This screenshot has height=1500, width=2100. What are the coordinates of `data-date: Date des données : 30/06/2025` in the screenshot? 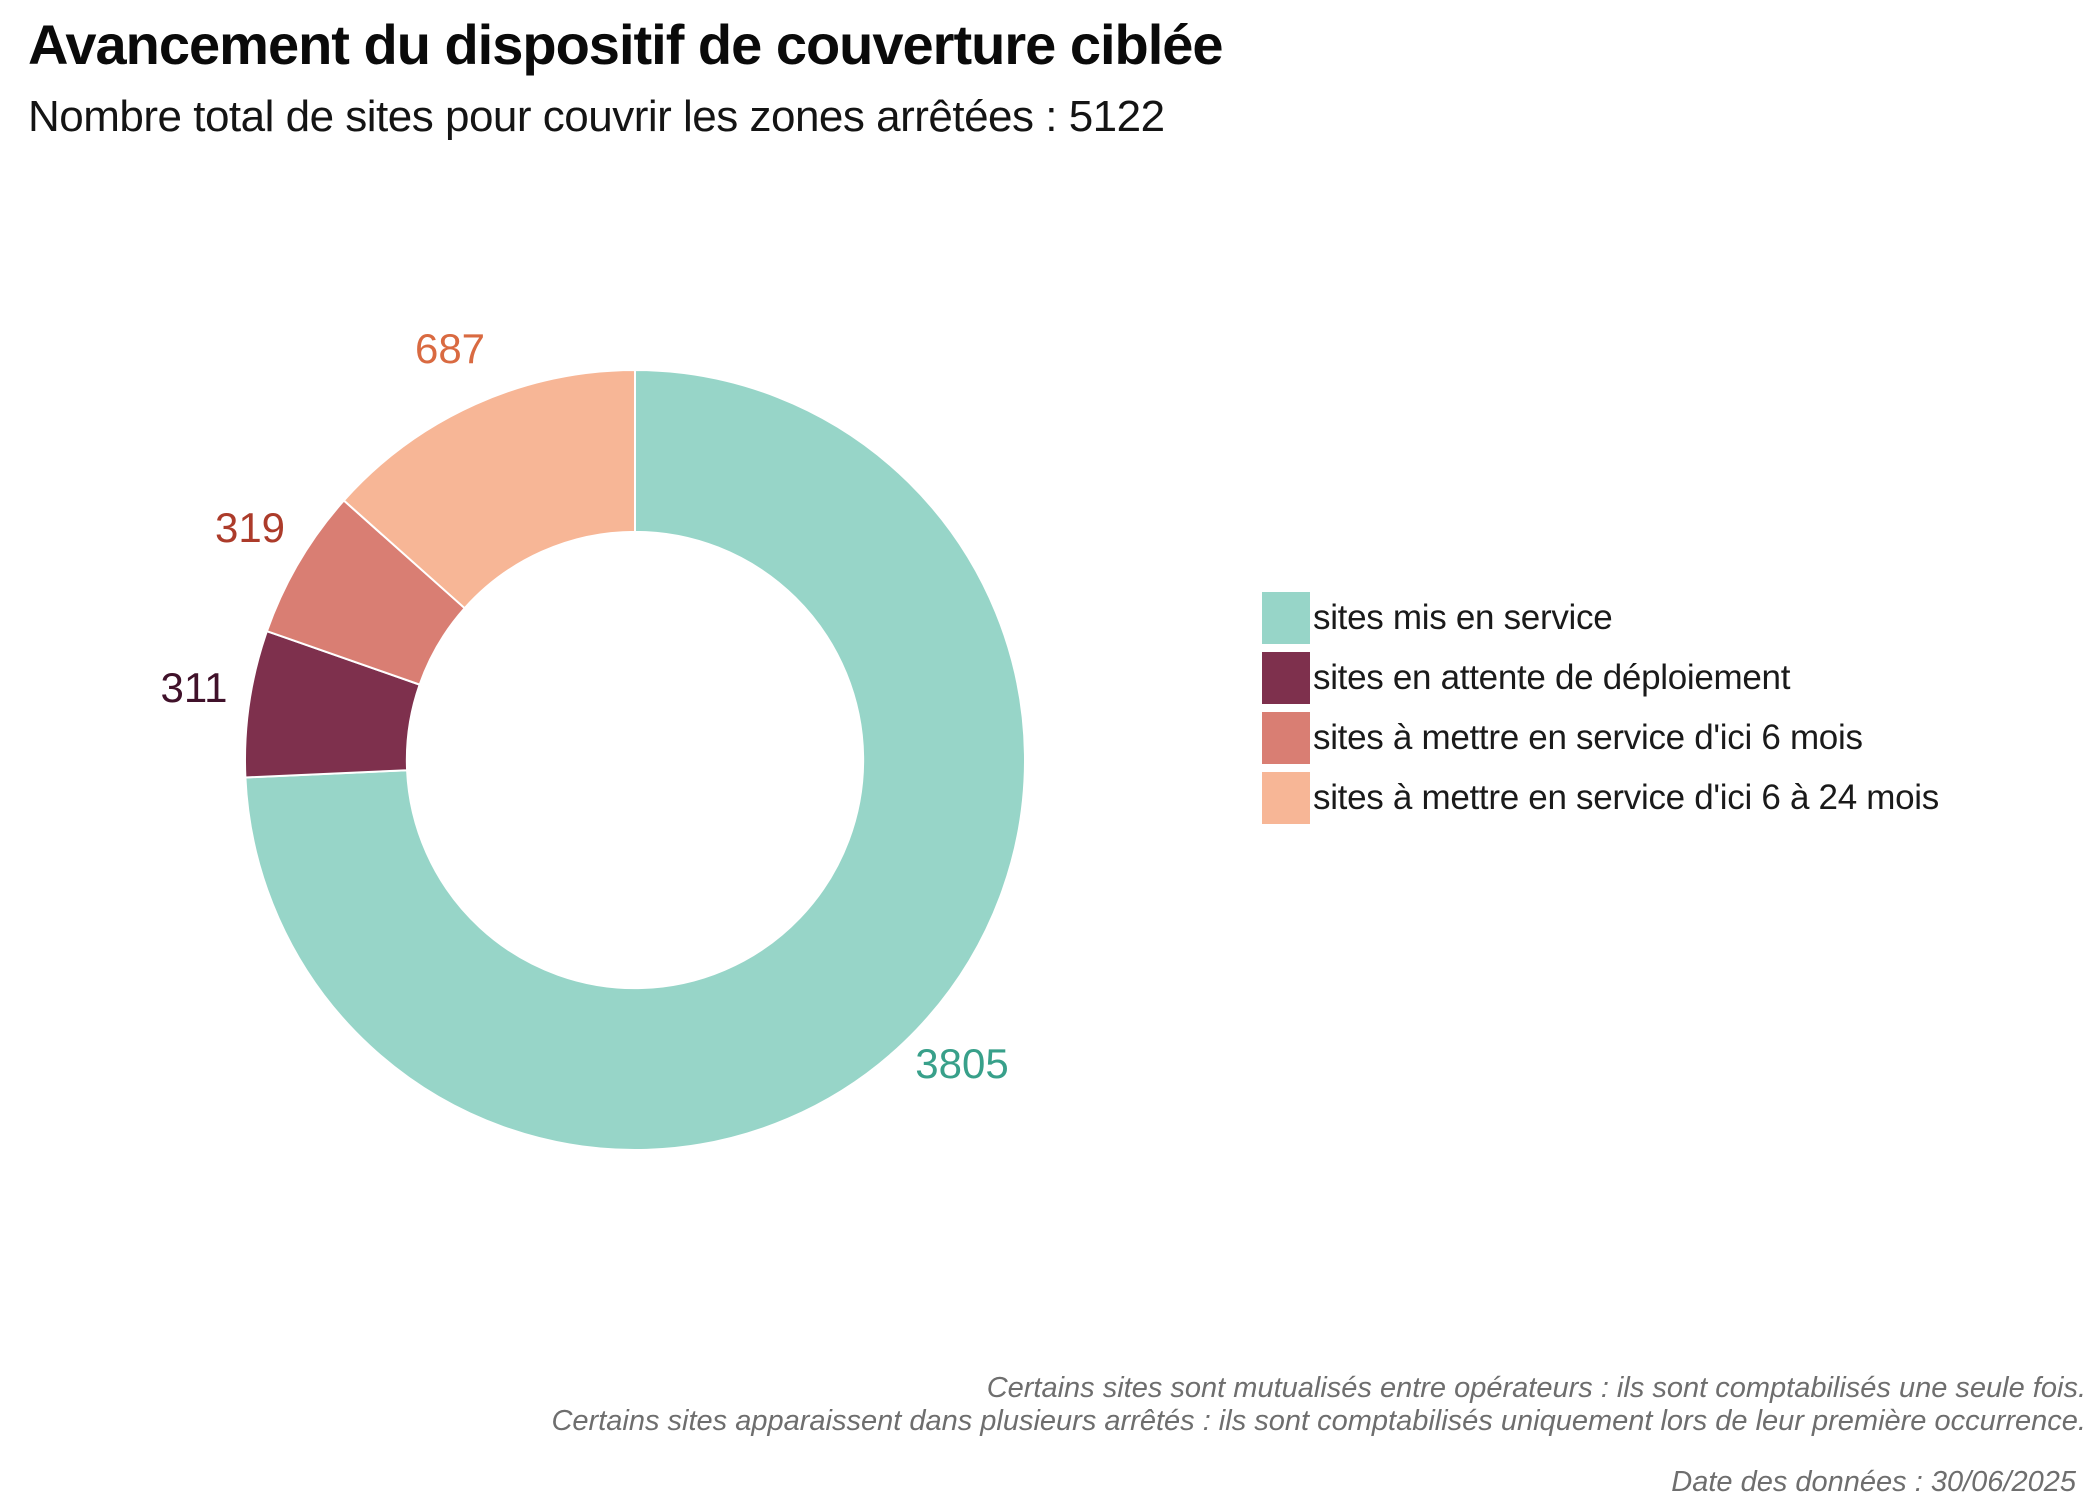 It's located at (1873, 1482).